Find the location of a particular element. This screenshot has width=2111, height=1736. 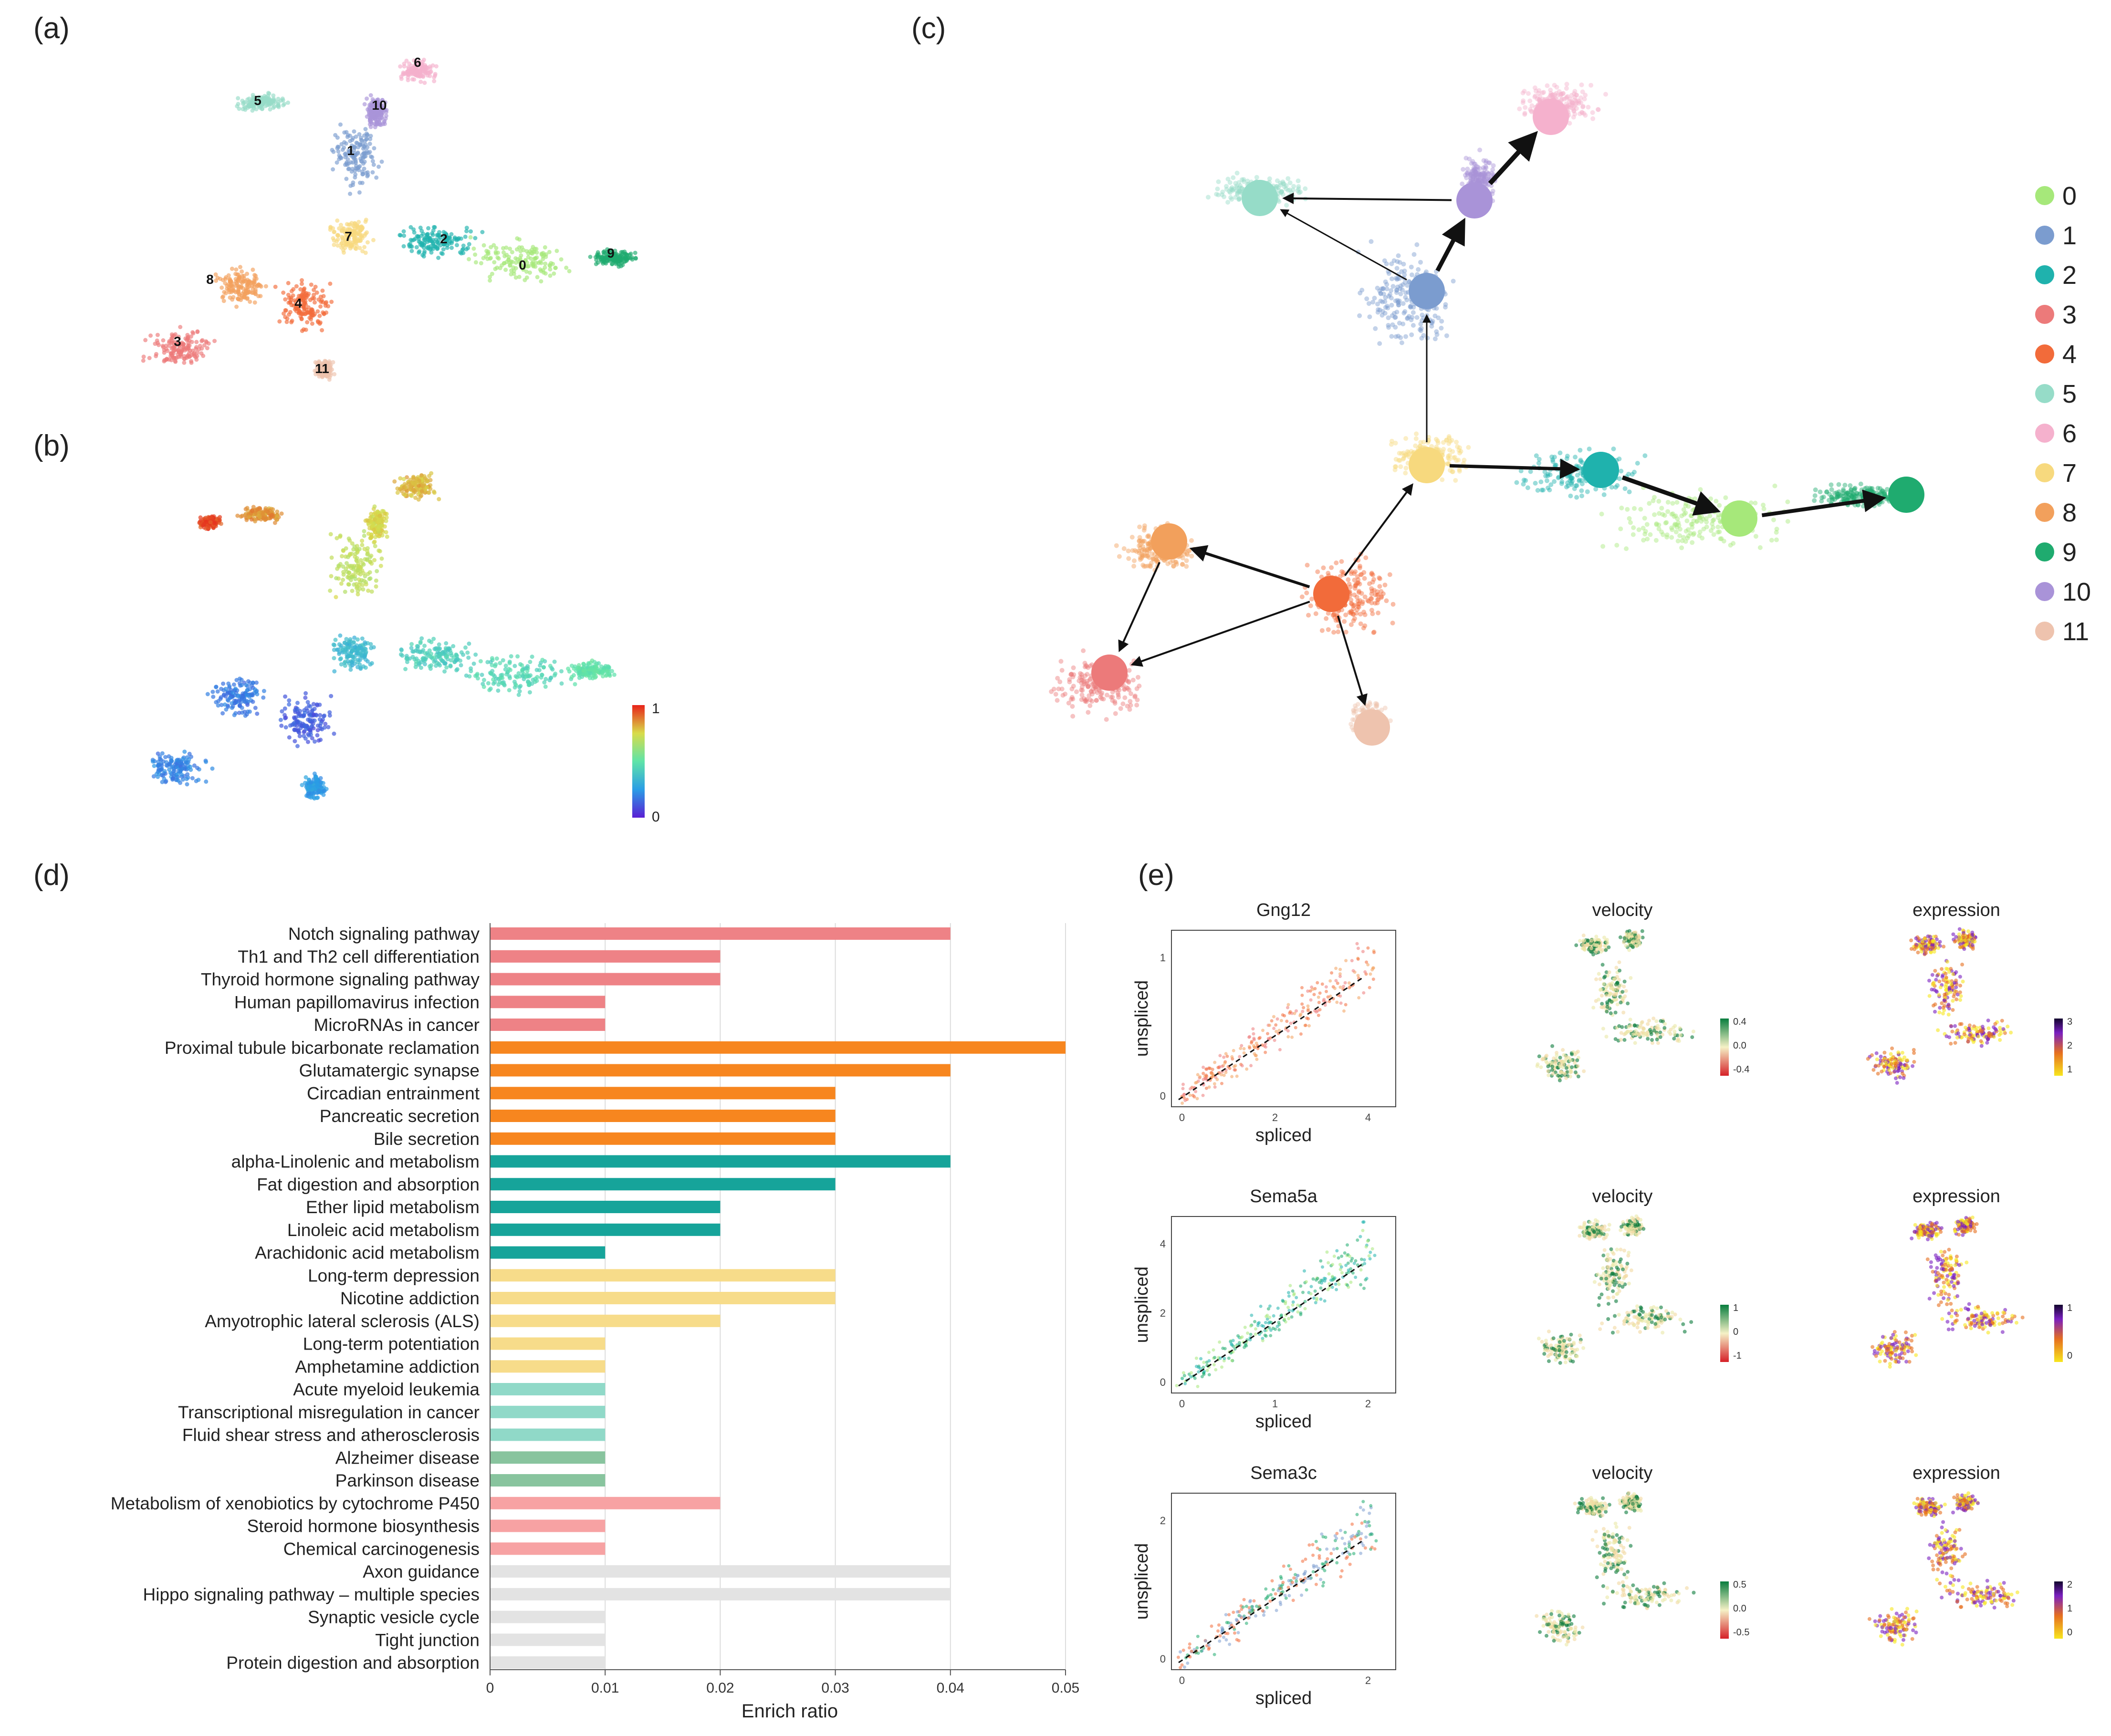

legend-label-1: 1 is located at coordinates (2069, 235).